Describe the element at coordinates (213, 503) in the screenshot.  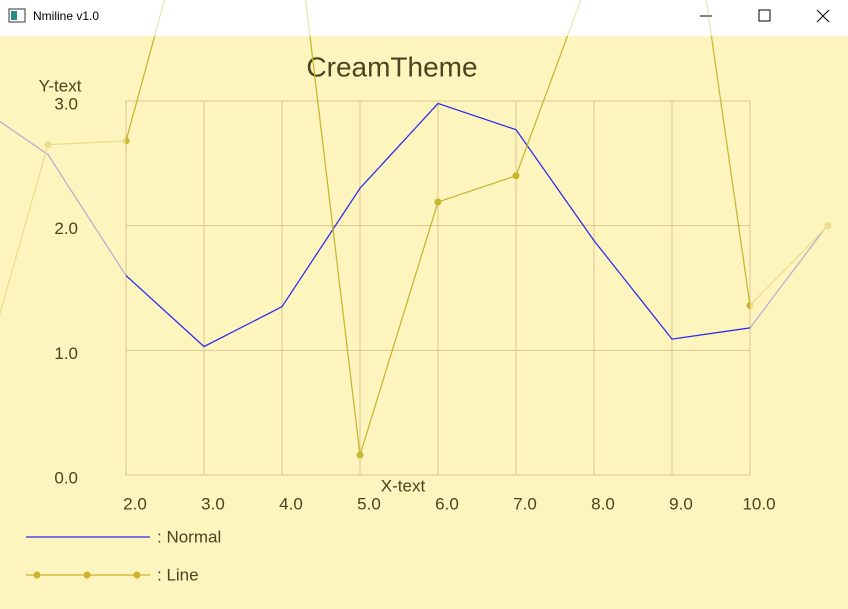
I see `x-tick-label: 3.0` at that location.